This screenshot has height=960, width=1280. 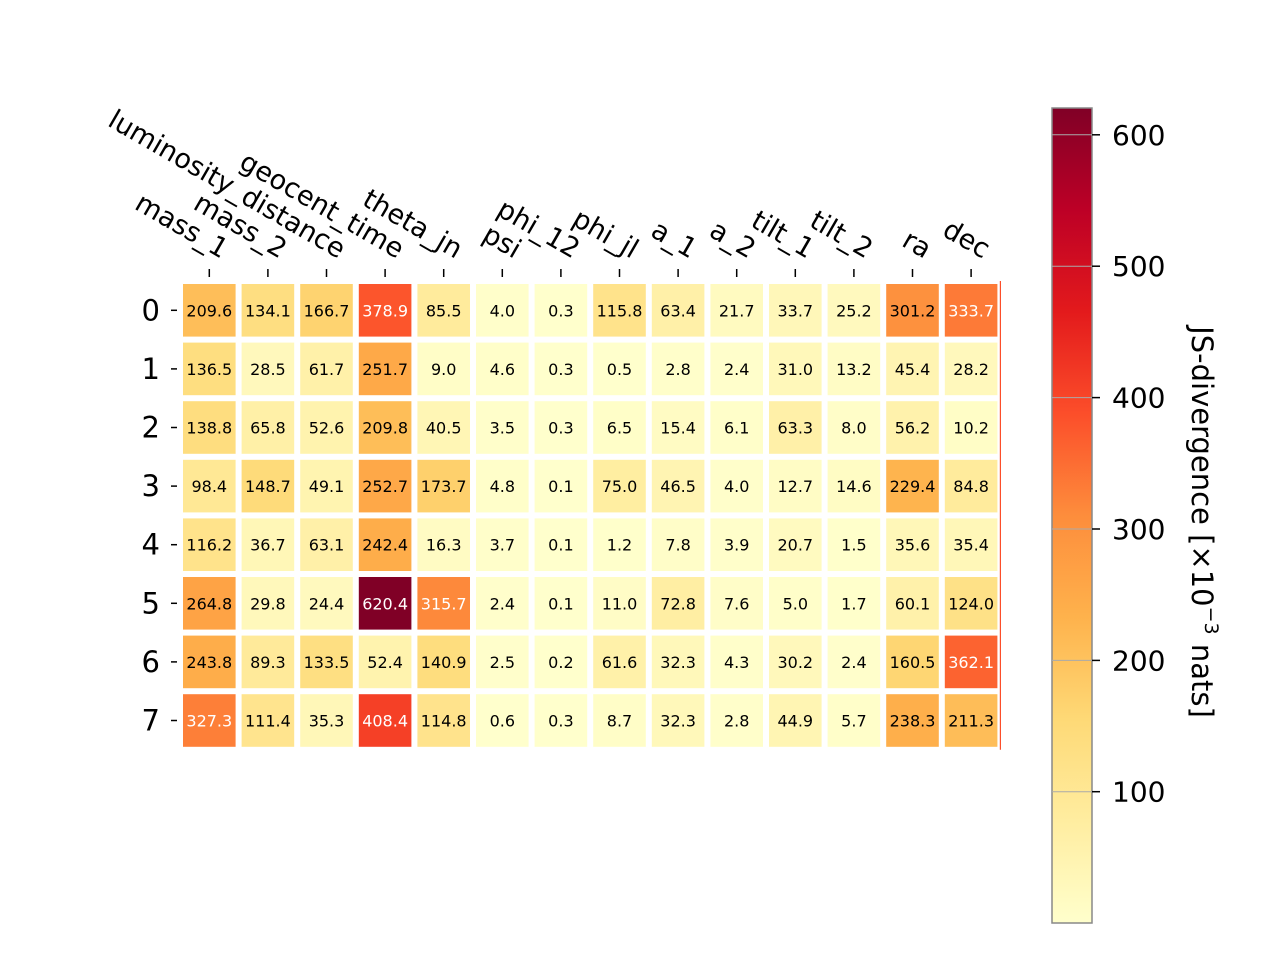 I want to click on cell-value-label-r4-c1: 36.7, so click(x=268, y=545).